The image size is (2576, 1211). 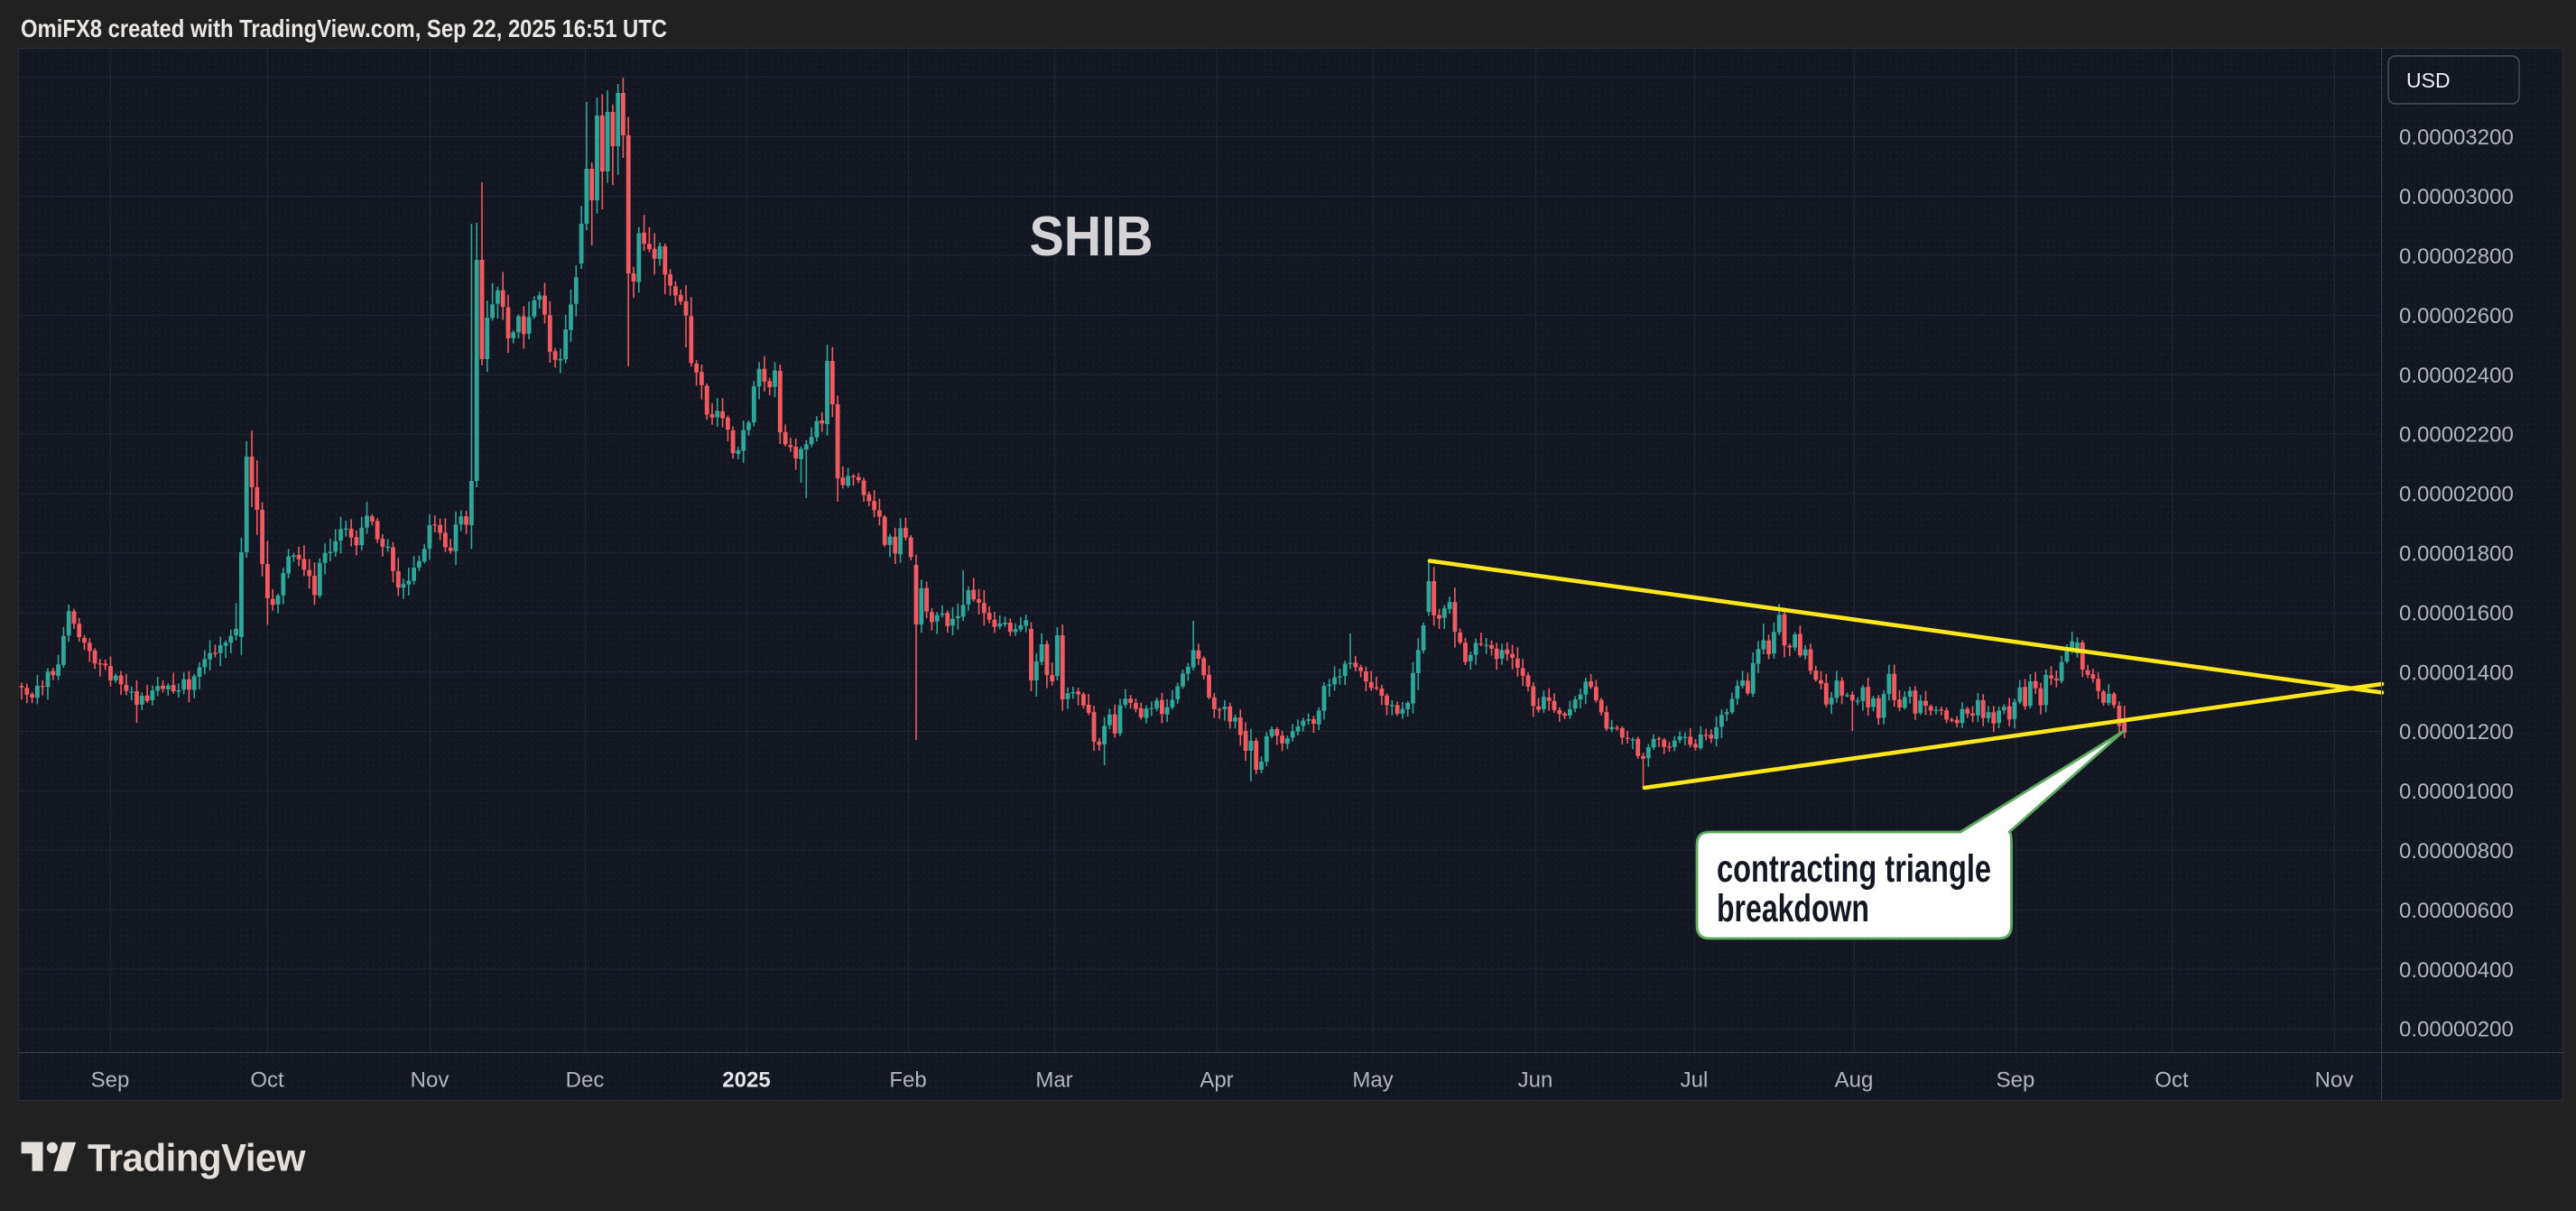 What do you see at coordinates (2456, 495) in the screenshot?
I see `svg-text: 0.00002000` at bounding box center [2456, 495].